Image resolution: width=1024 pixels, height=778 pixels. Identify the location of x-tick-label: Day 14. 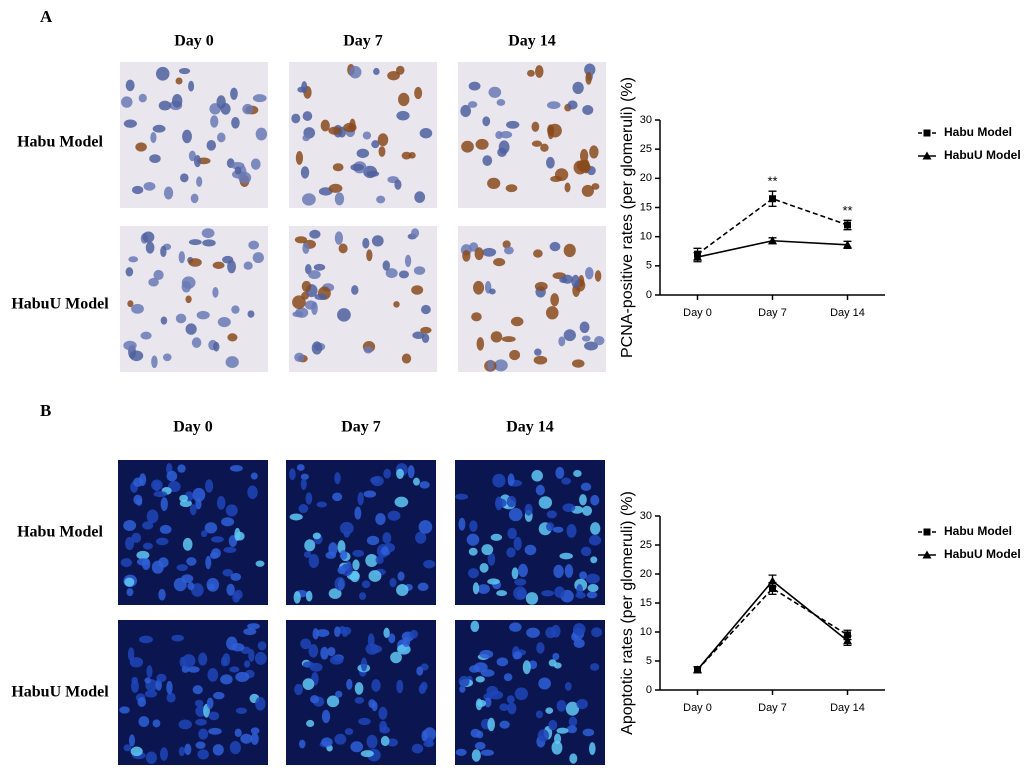
(847, 708).